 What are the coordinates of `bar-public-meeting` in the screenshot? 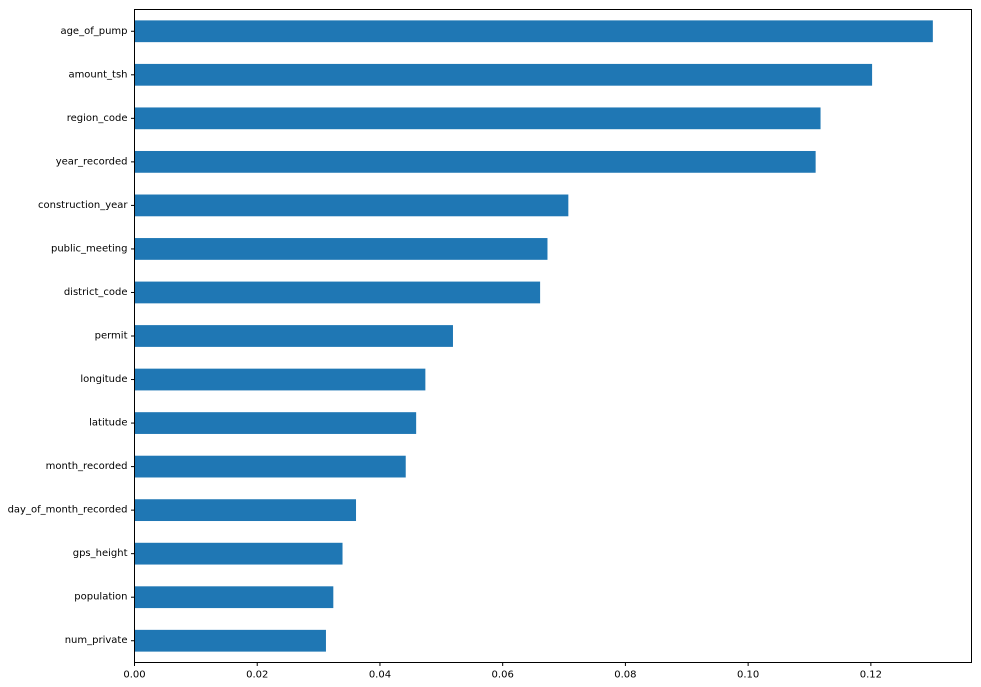 It's located at (341, 249).